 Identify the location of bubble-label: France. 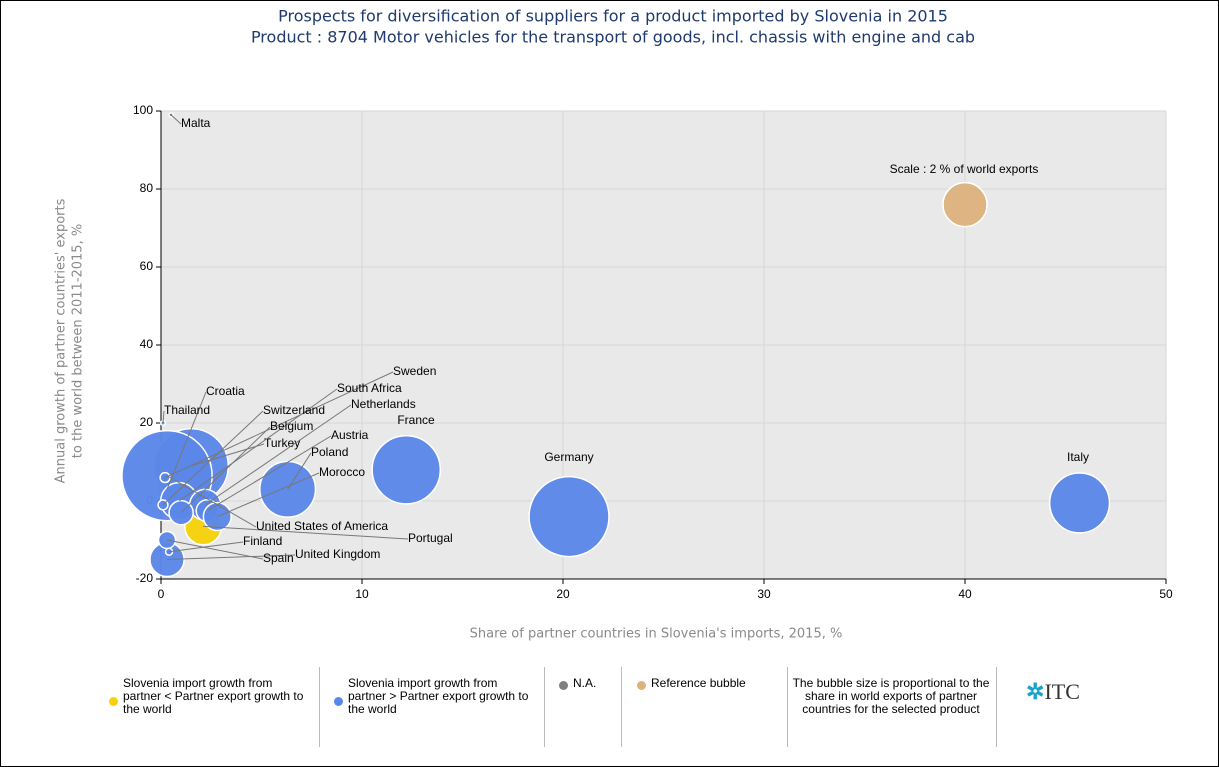
(416, 420).